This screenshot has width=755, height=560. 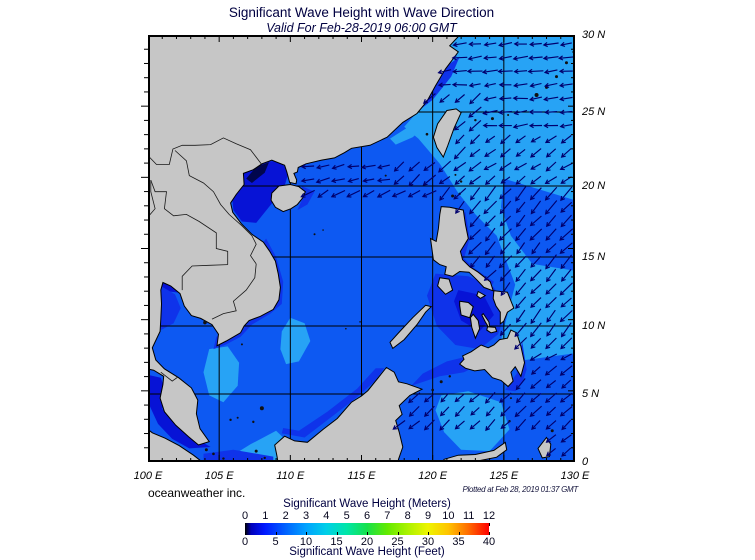 What do you see at coordinates (397, 542) in the screenshot?
I see `feet-tick-label: 25` at bounding box center [397, 542].